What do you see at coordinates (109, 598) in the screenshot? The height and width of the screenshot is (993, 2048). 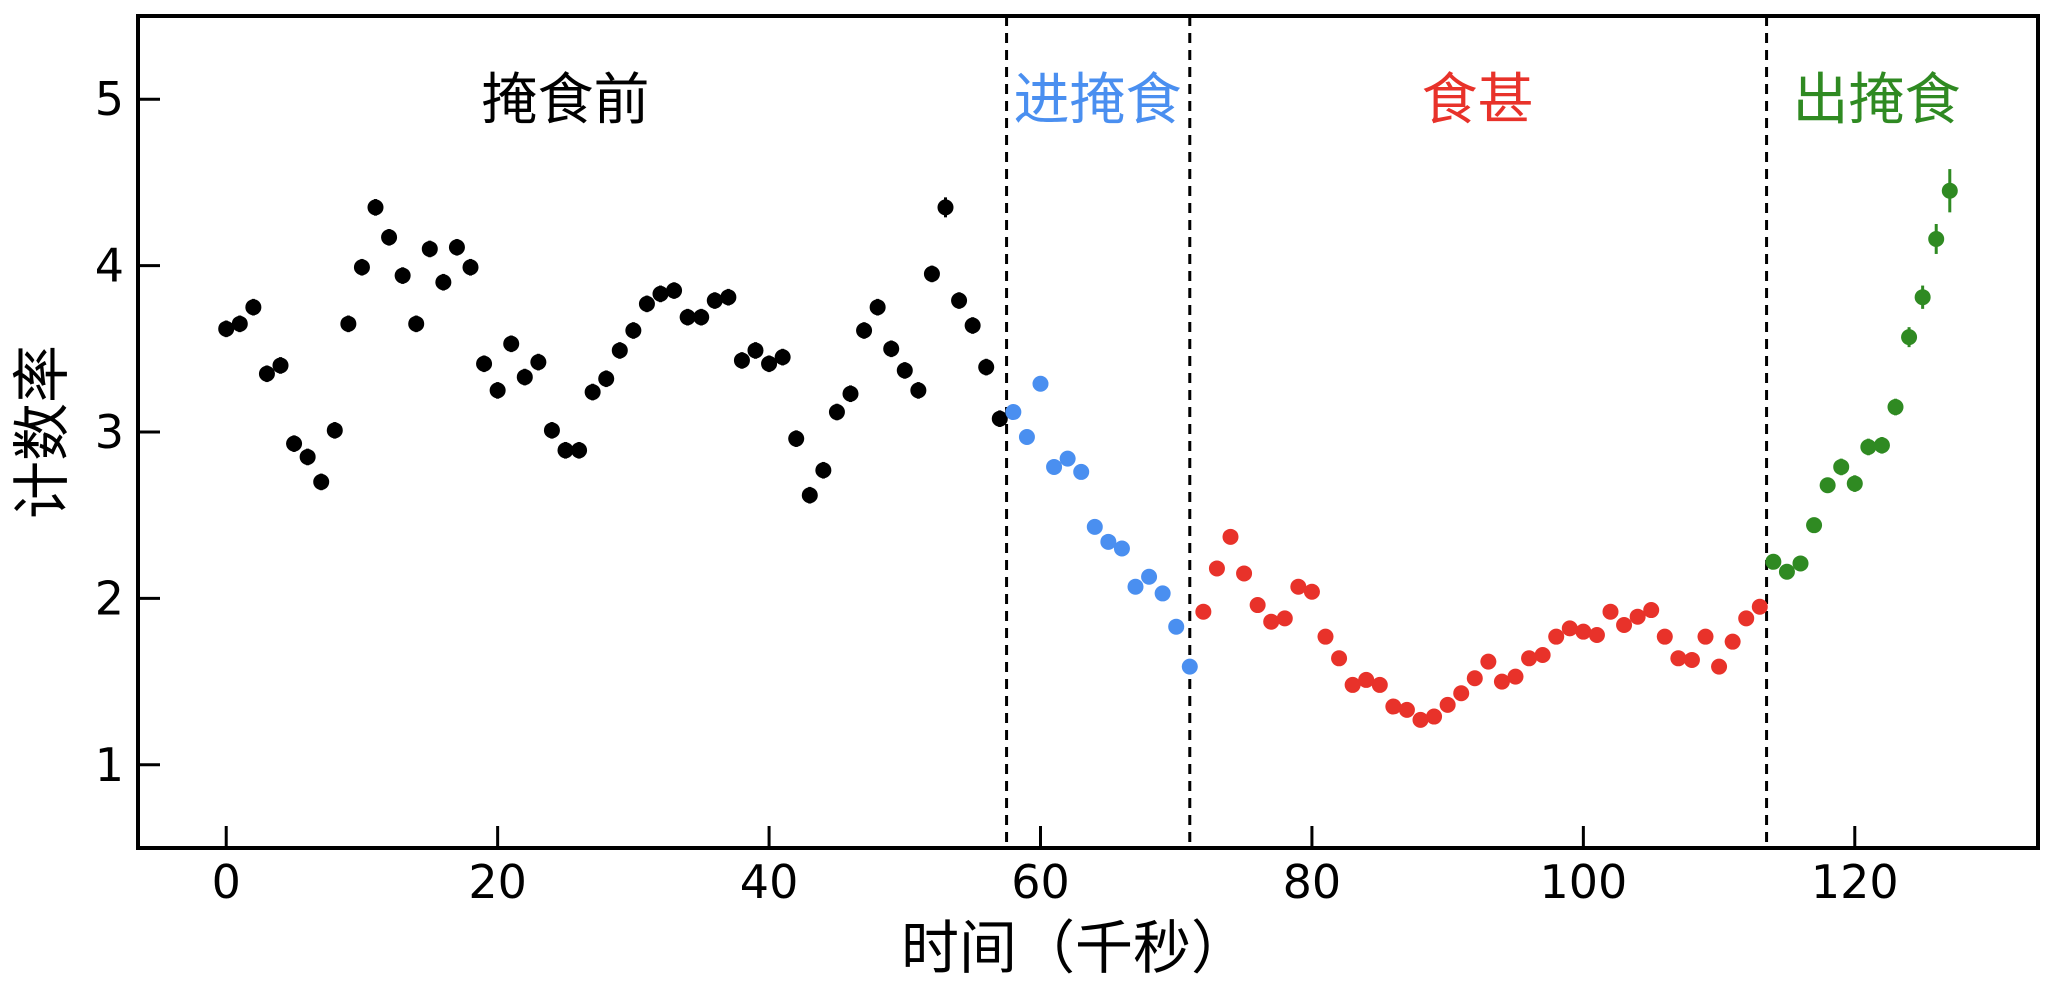 I see `y-tick-label: 2` at bounding box center [109, 598].